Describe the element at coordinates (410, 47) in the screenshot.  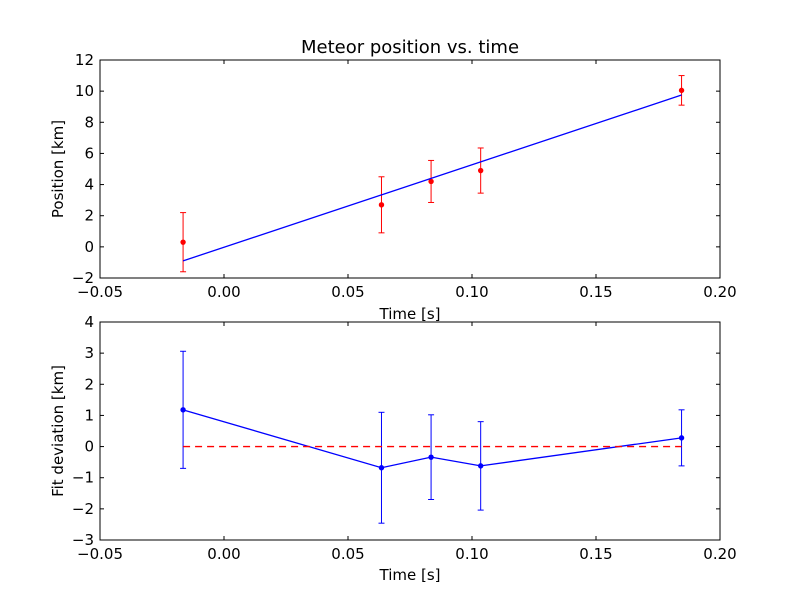
I see `chart-title: Meteor position vs. time` at that location.